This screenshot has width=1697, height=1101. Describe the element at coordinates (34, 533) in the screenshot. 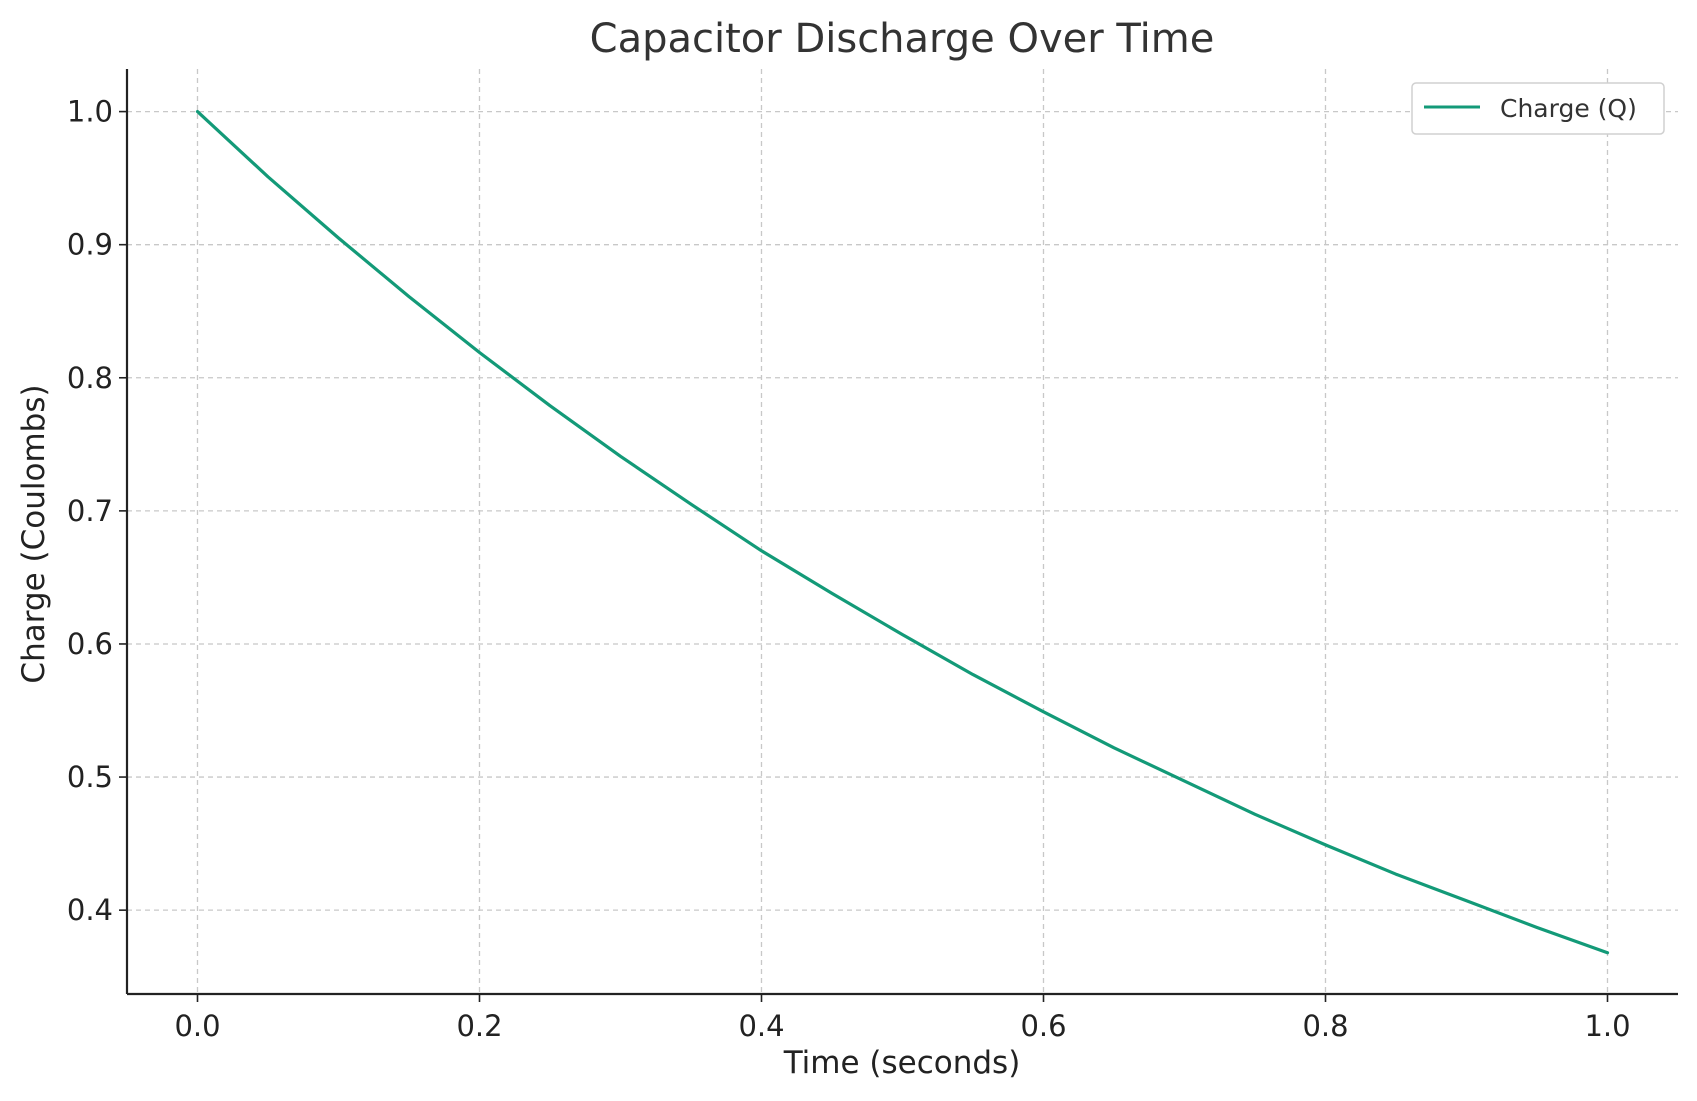

I see `y-axis-label: Charge (Coulombs)` at that location.